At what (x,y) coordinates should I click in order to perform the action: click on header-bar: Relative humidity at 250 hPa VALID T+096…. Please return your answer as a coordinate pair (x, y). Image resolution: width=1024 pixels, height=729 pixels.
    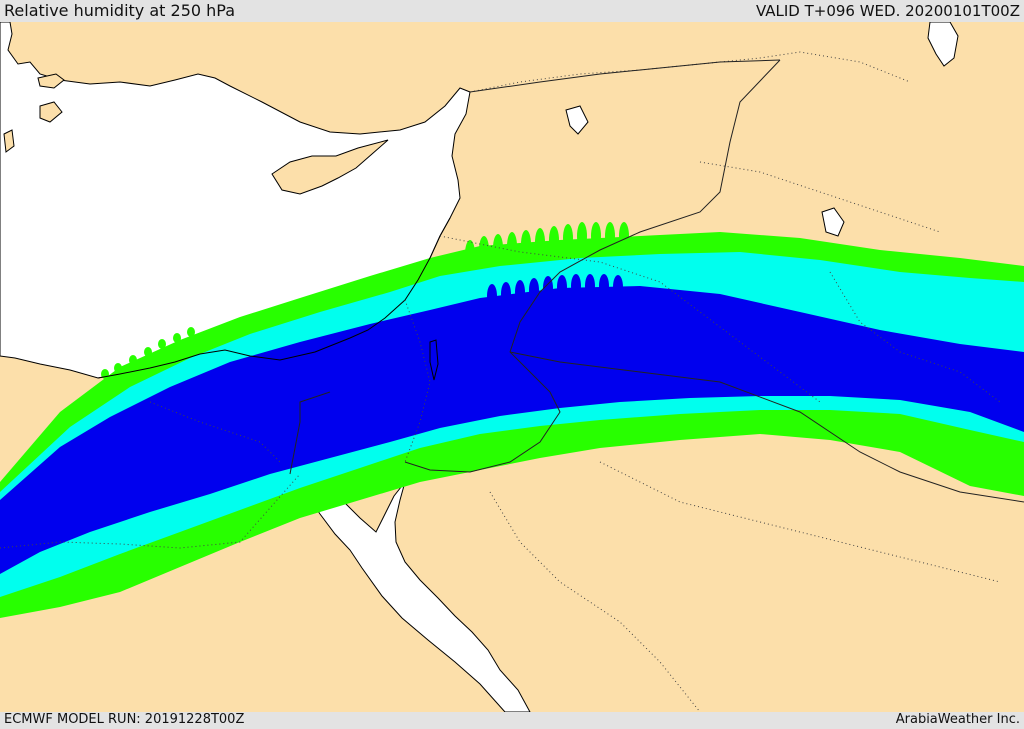
    Looking at the image, I should click on (512, 11).